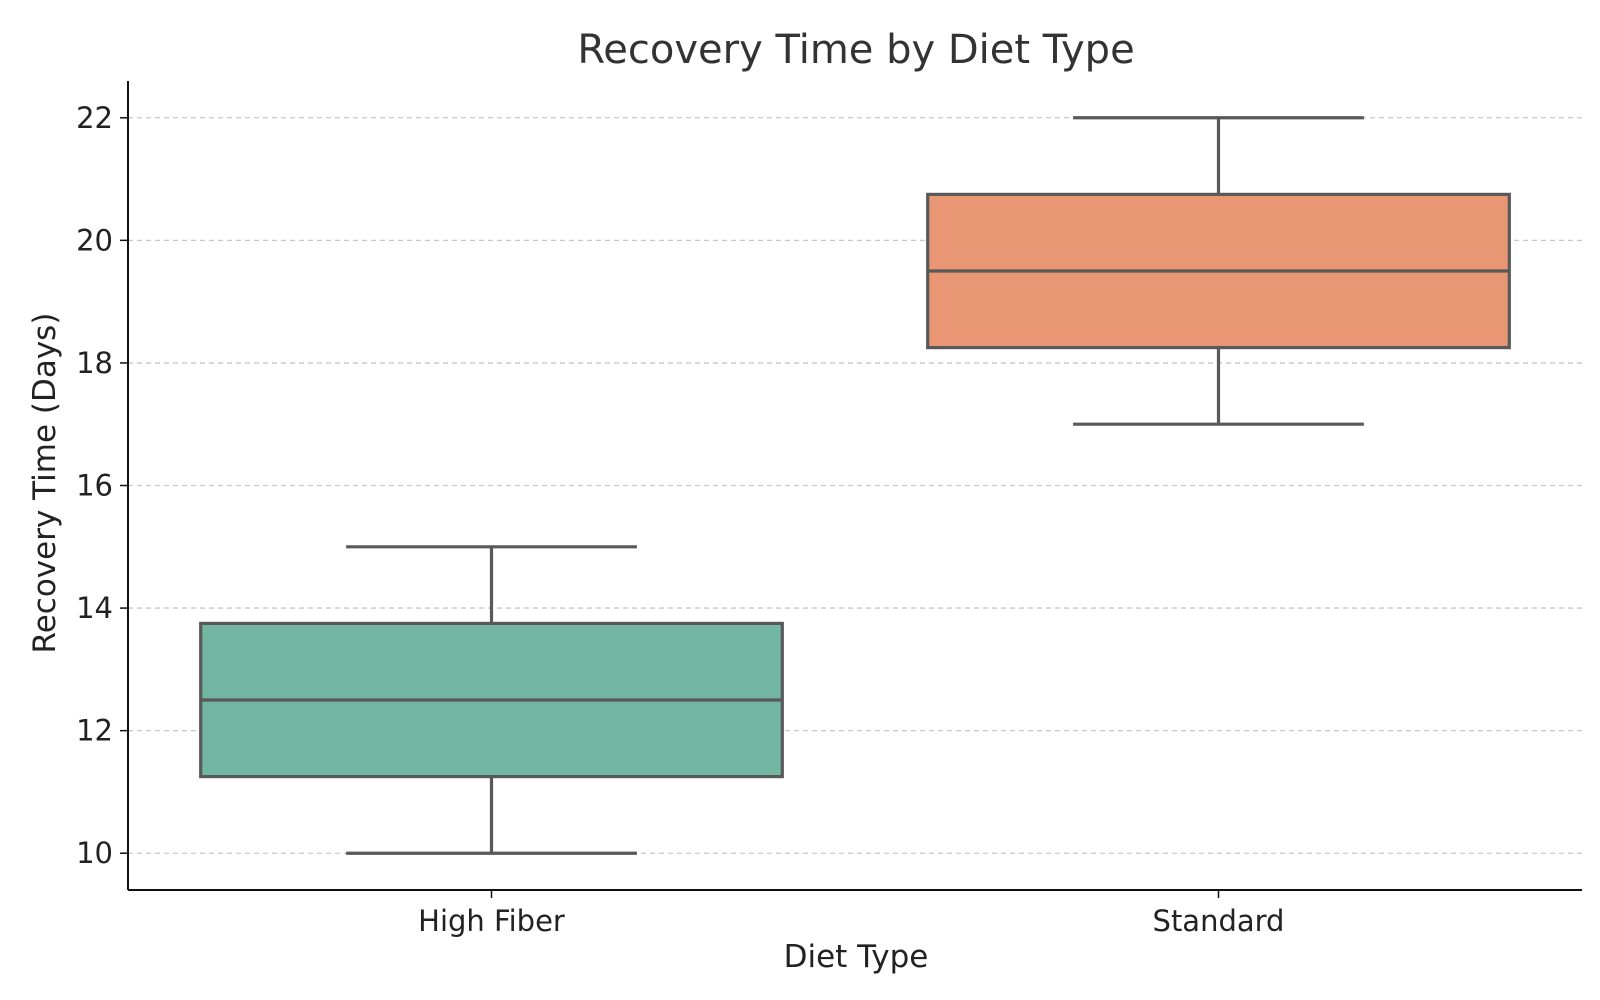  What do you see at coordinates (855, 50) in the screenshot?
I see `chart-title: Recovery Time by Diet Type` at bounding box center [855, 50].